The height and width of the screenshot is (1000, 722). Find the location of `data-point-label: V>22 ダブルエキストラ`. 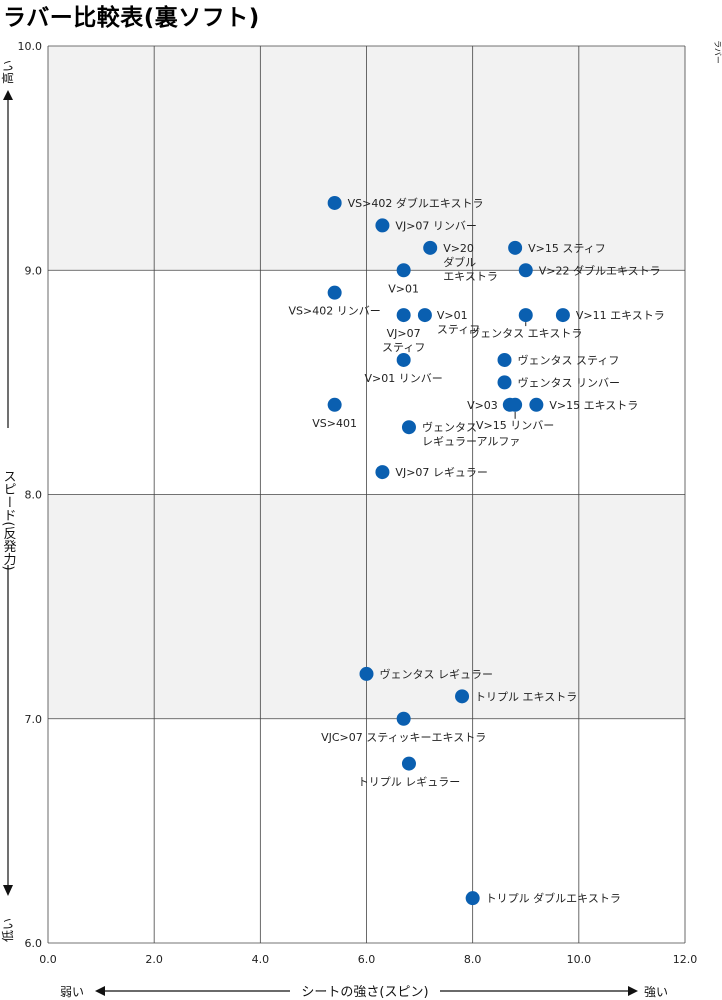

data-point-label: V>22 ダブルエキストラ is located at coordinates (600, 270).